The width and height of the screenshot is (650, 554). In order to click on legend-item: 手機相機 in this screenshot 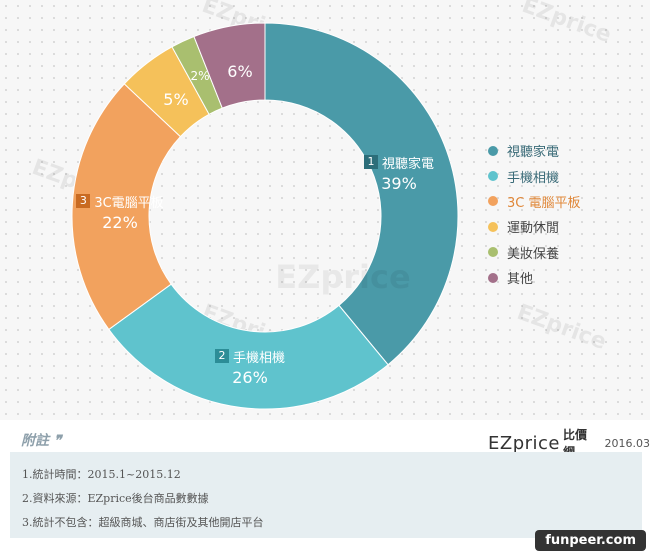, I will do `click(534, 175)`.